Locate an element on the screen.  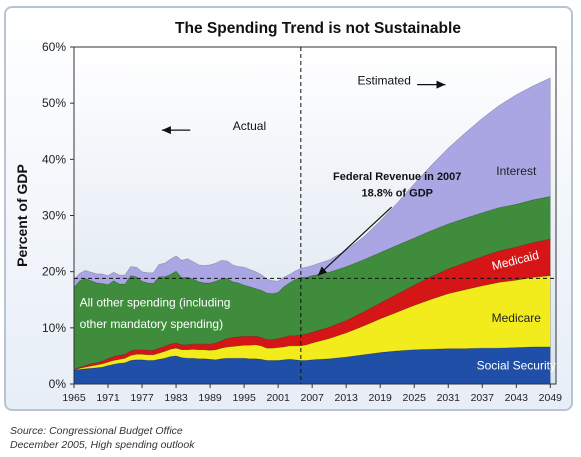
annotation-text: Federal Revenue in 2007 is located at coordinates (397, 177).